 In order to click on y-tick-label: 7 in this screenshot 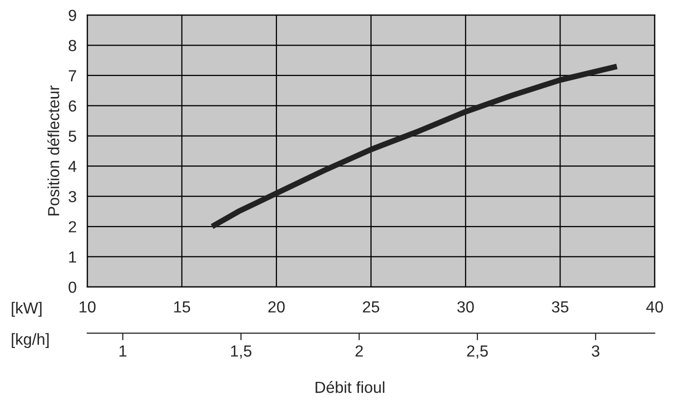, I will do `click(72, 76)`.